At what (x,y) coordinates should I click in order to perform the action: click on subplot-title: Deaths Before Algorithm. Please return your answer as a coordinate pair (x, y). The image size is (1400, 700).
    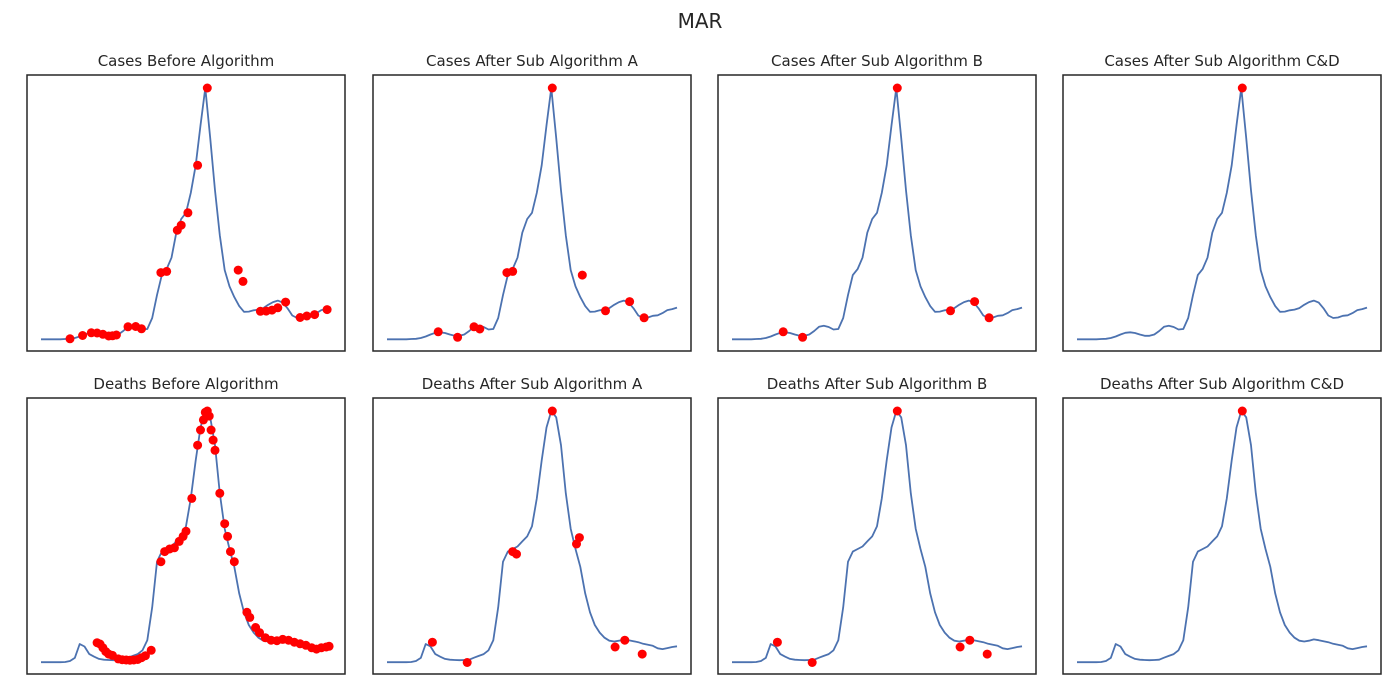
    Looking at the image, I should click on (185, 384).